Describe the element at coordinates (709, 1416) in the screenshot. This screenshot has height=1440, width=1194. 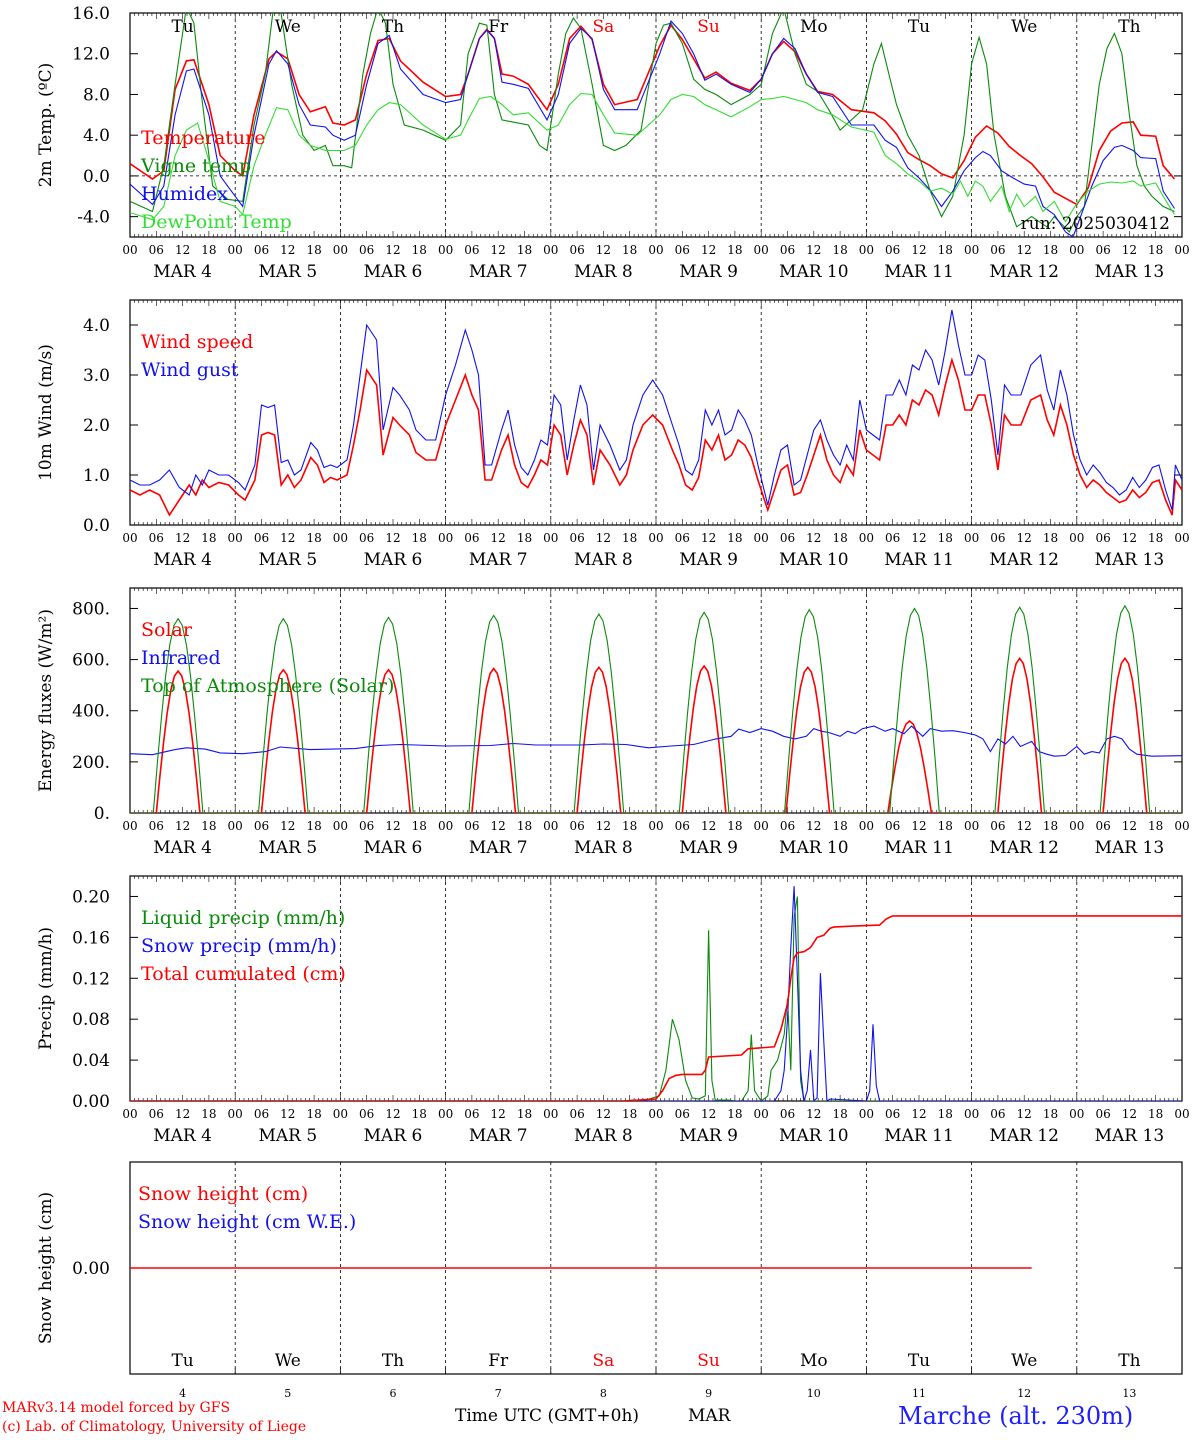
I see `x-axis-title-month: MAR` at that location.